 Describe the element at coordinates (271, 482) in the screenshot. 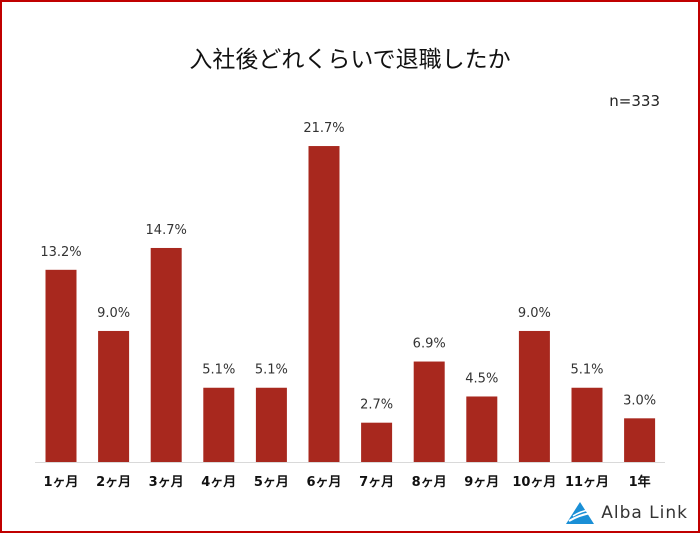

I see `x-tick-label: 5ヶ月` at that location.